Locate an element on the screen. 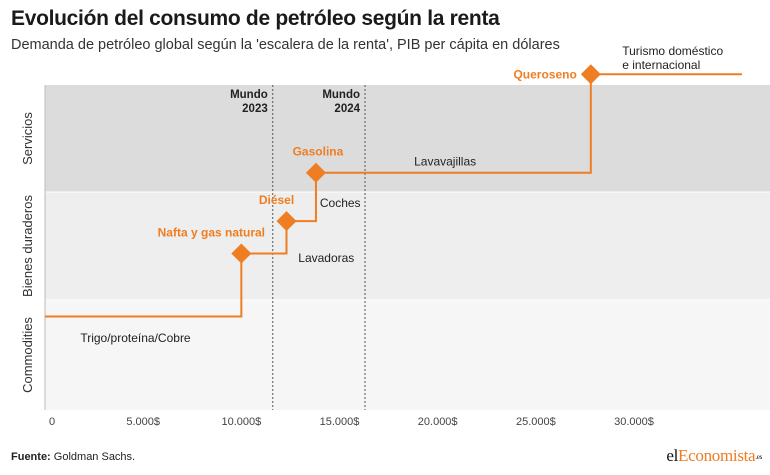  product-label: Diésel is located at coordinates (276, 200).